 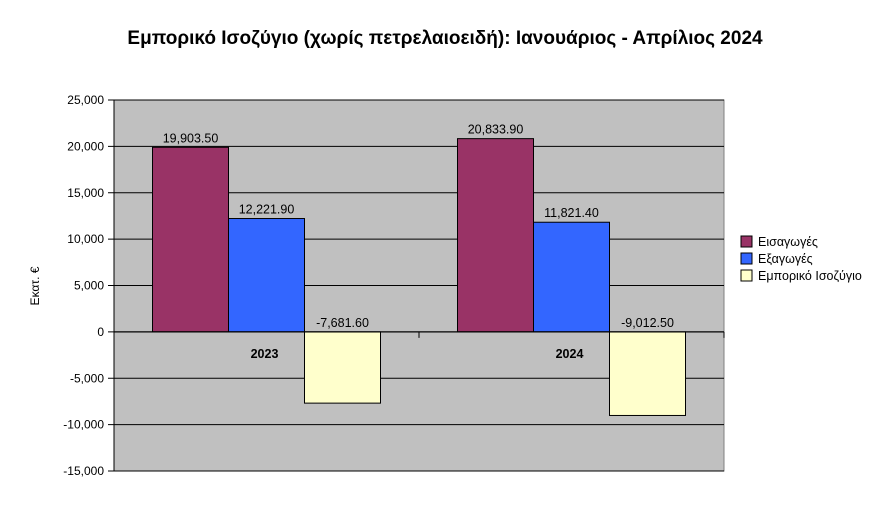 I want to click on y-tick-label: -10,000, so click(x=83, y=425).